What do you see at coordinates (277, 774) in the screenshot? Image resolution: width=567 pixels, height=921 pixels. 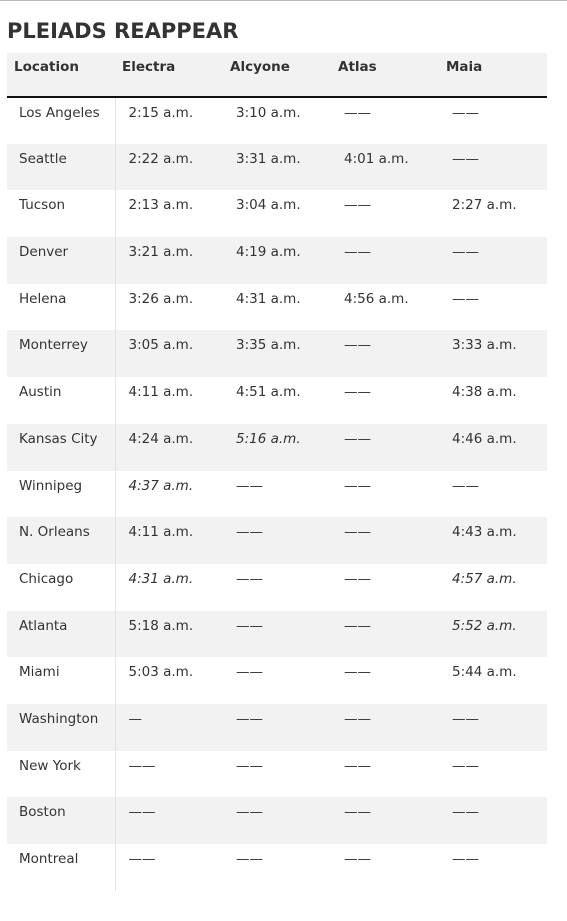 I see `table-row: New York —— —— —— ——` at bounding box center [277, 774].